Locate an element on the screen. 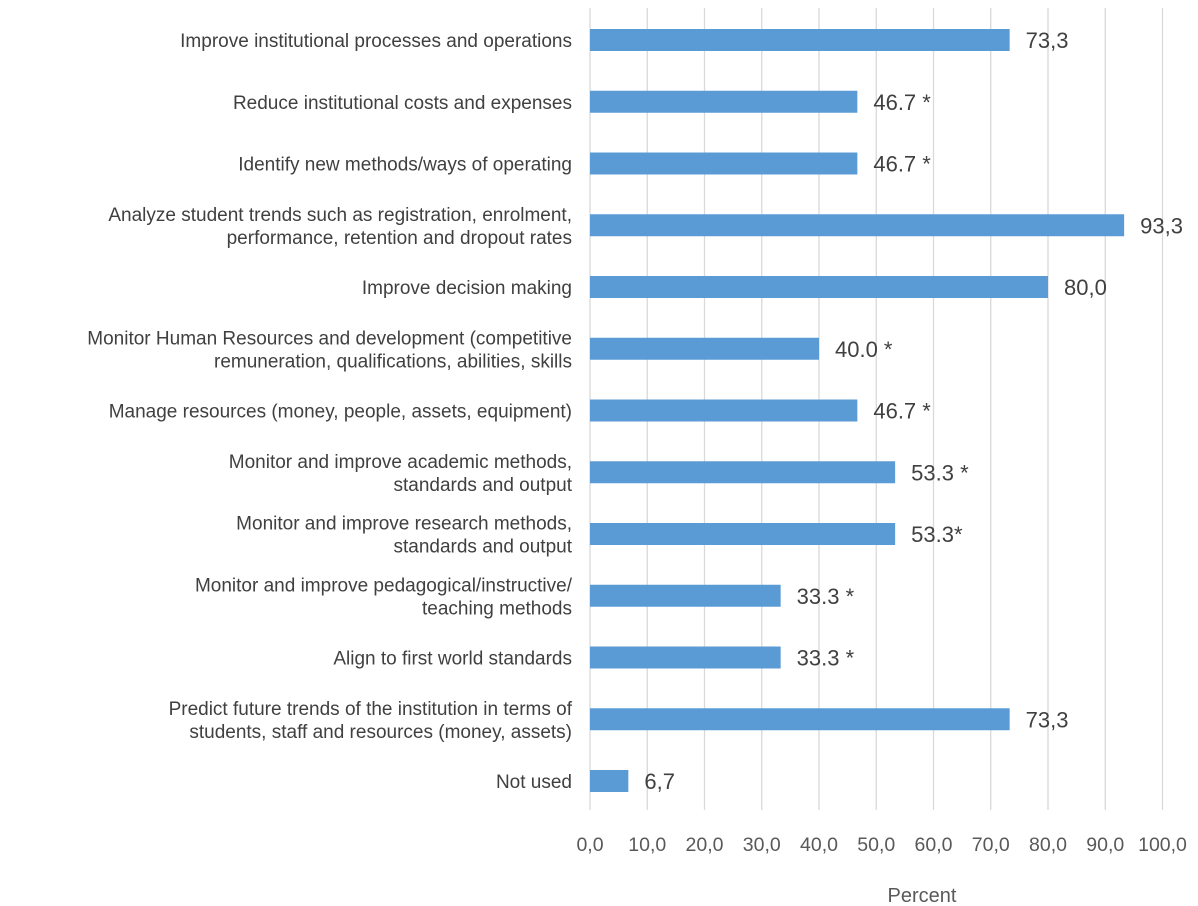 This screenshot has height=906, width=1198. category-label: Not used is located at coordinates (534, 782).